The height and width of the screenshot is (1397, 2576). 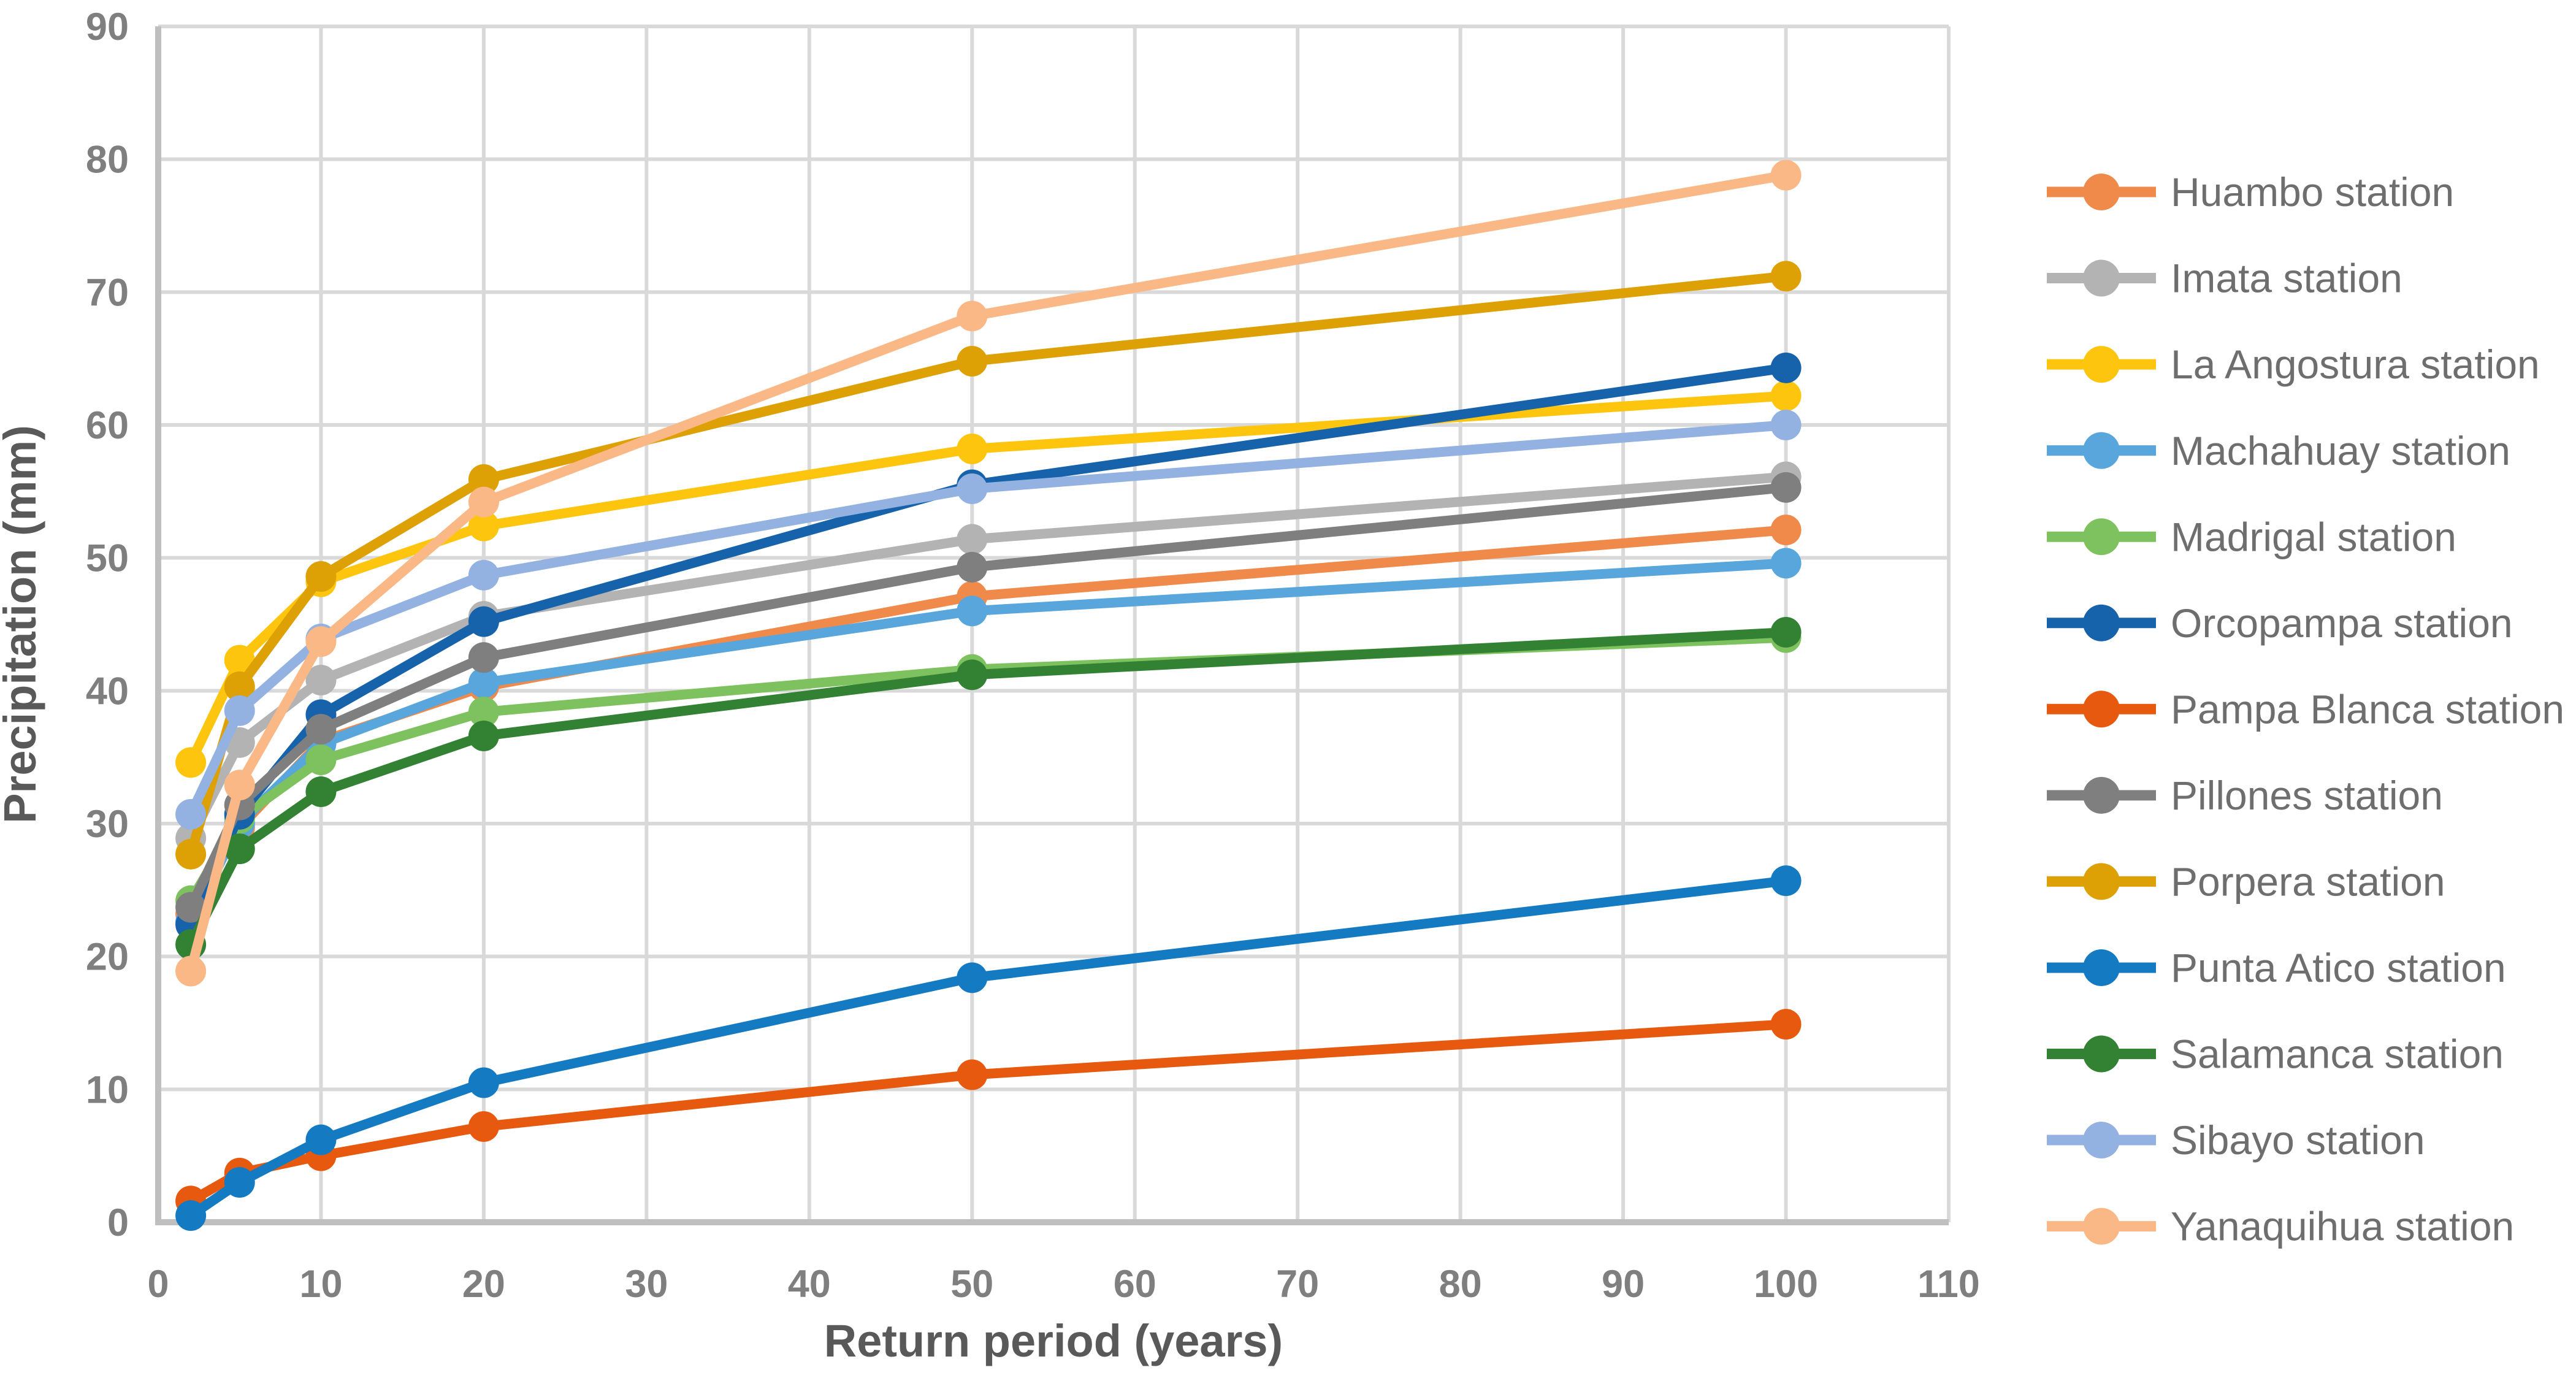 I want to click on series-point-sibayo-station-5yr, so click(x=239, y=710).